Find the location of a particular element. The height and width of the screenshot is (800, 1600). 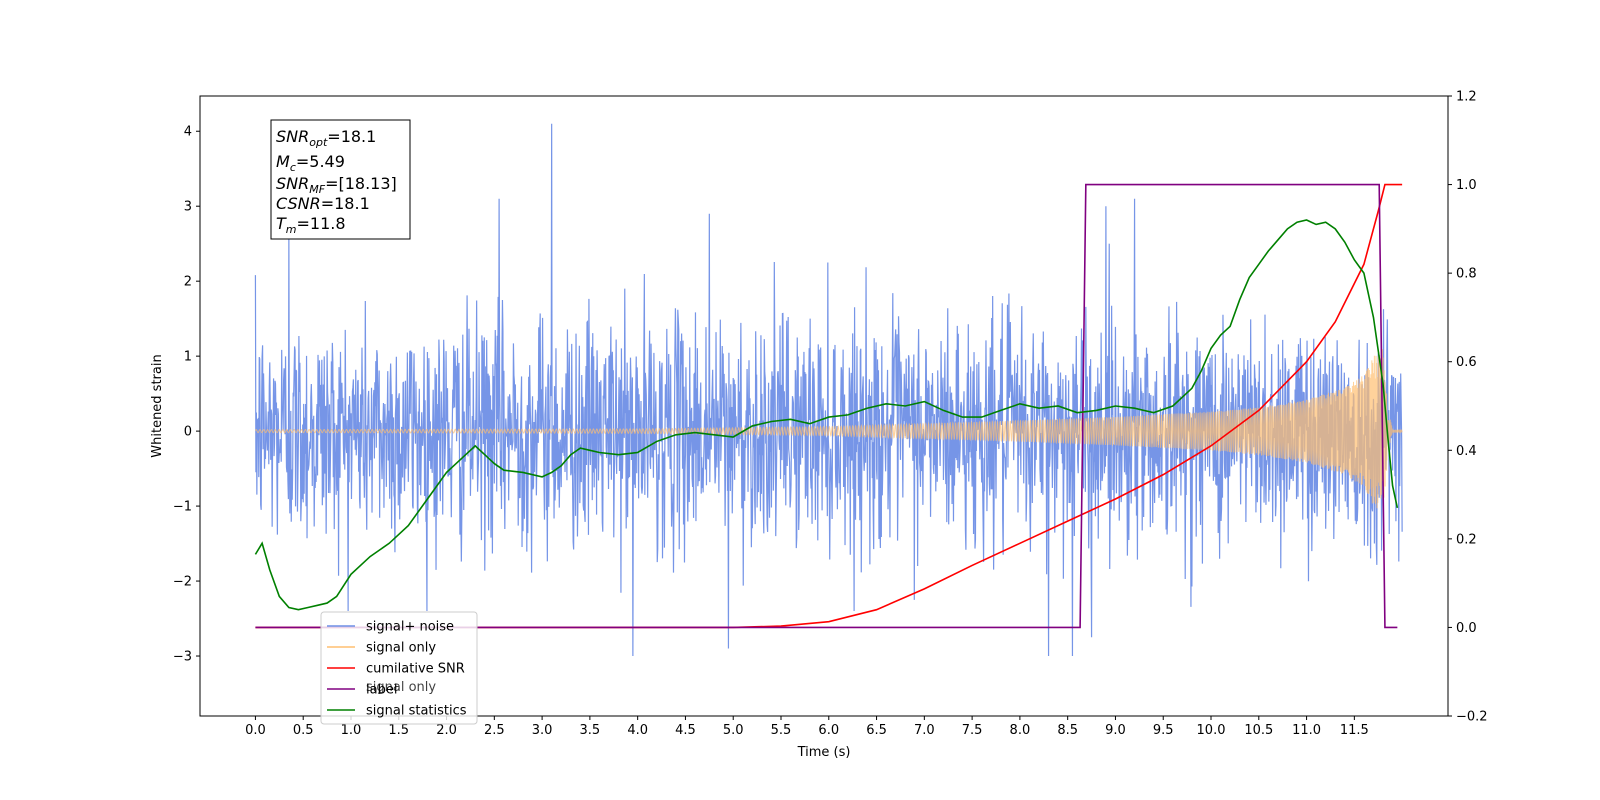

x-axis-label: Time (s) is located at coordinates (824, 752).